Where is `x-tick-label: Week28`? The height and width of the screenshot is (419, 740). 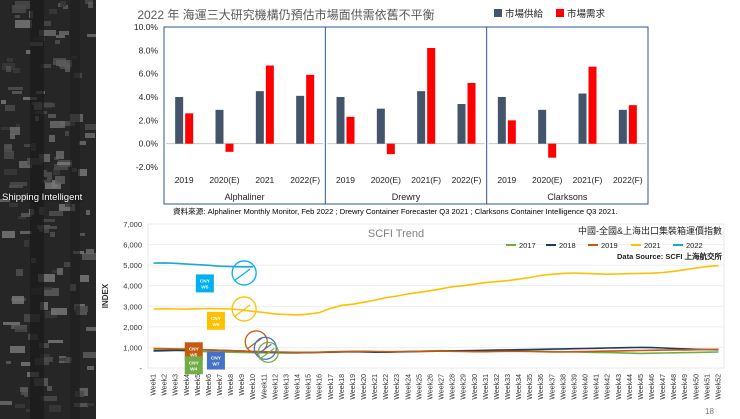
x-tick-label: Week28 is located at coordinates (453, 387).